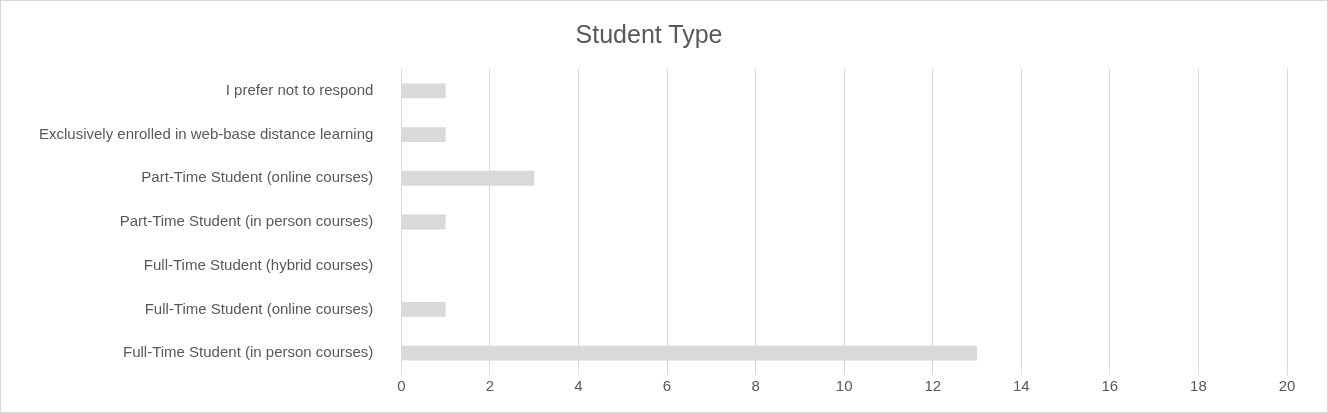 This screenshot has height=413, width=1328. What do you see at coordinates (401, 386) in the screenshot?
I see `x-tick-label: 0` at bounding box center [401, 386].